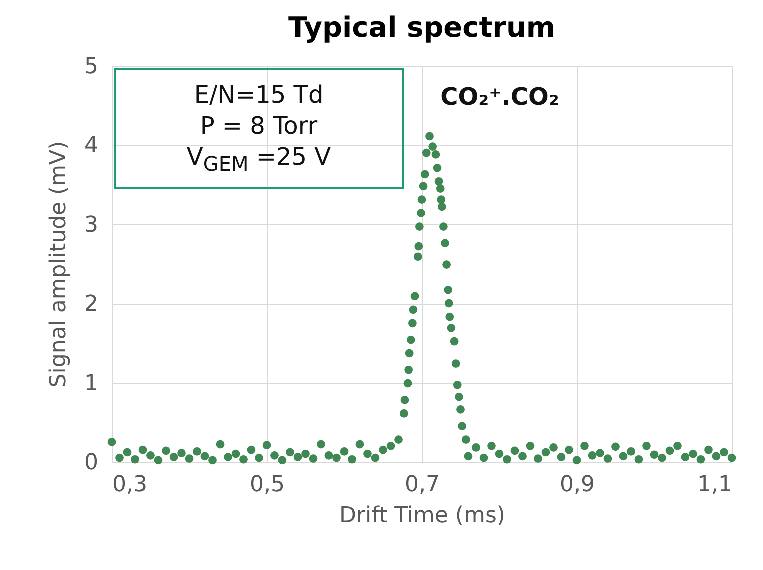 Image resolution: width=763 pixels, height=570 pixels. Describe the element at coordinates (259, 95) in the screenshot. I see `annotation: E/N=15 Td` at that location.